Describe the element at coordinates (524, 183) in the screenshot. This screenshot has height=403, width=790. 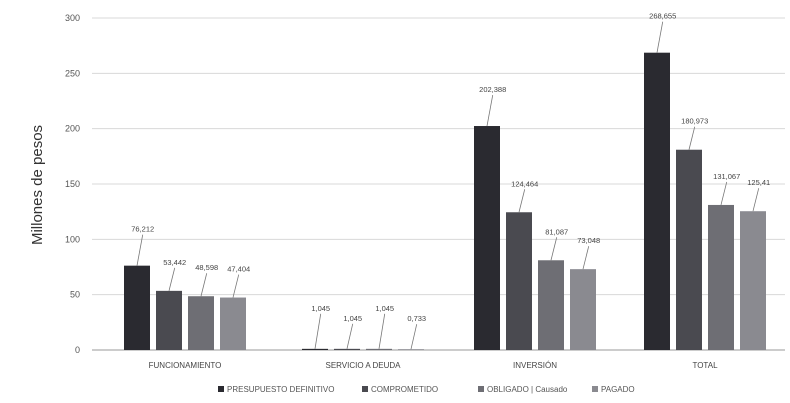
I see `data-label: 124,464` at that location.